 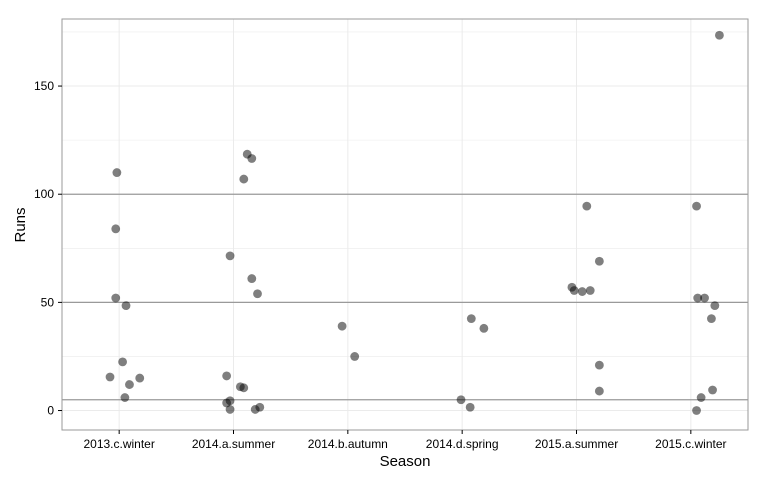 I want to click on x-tick-label: 2015.c.winter, so click(x=690, y=444).